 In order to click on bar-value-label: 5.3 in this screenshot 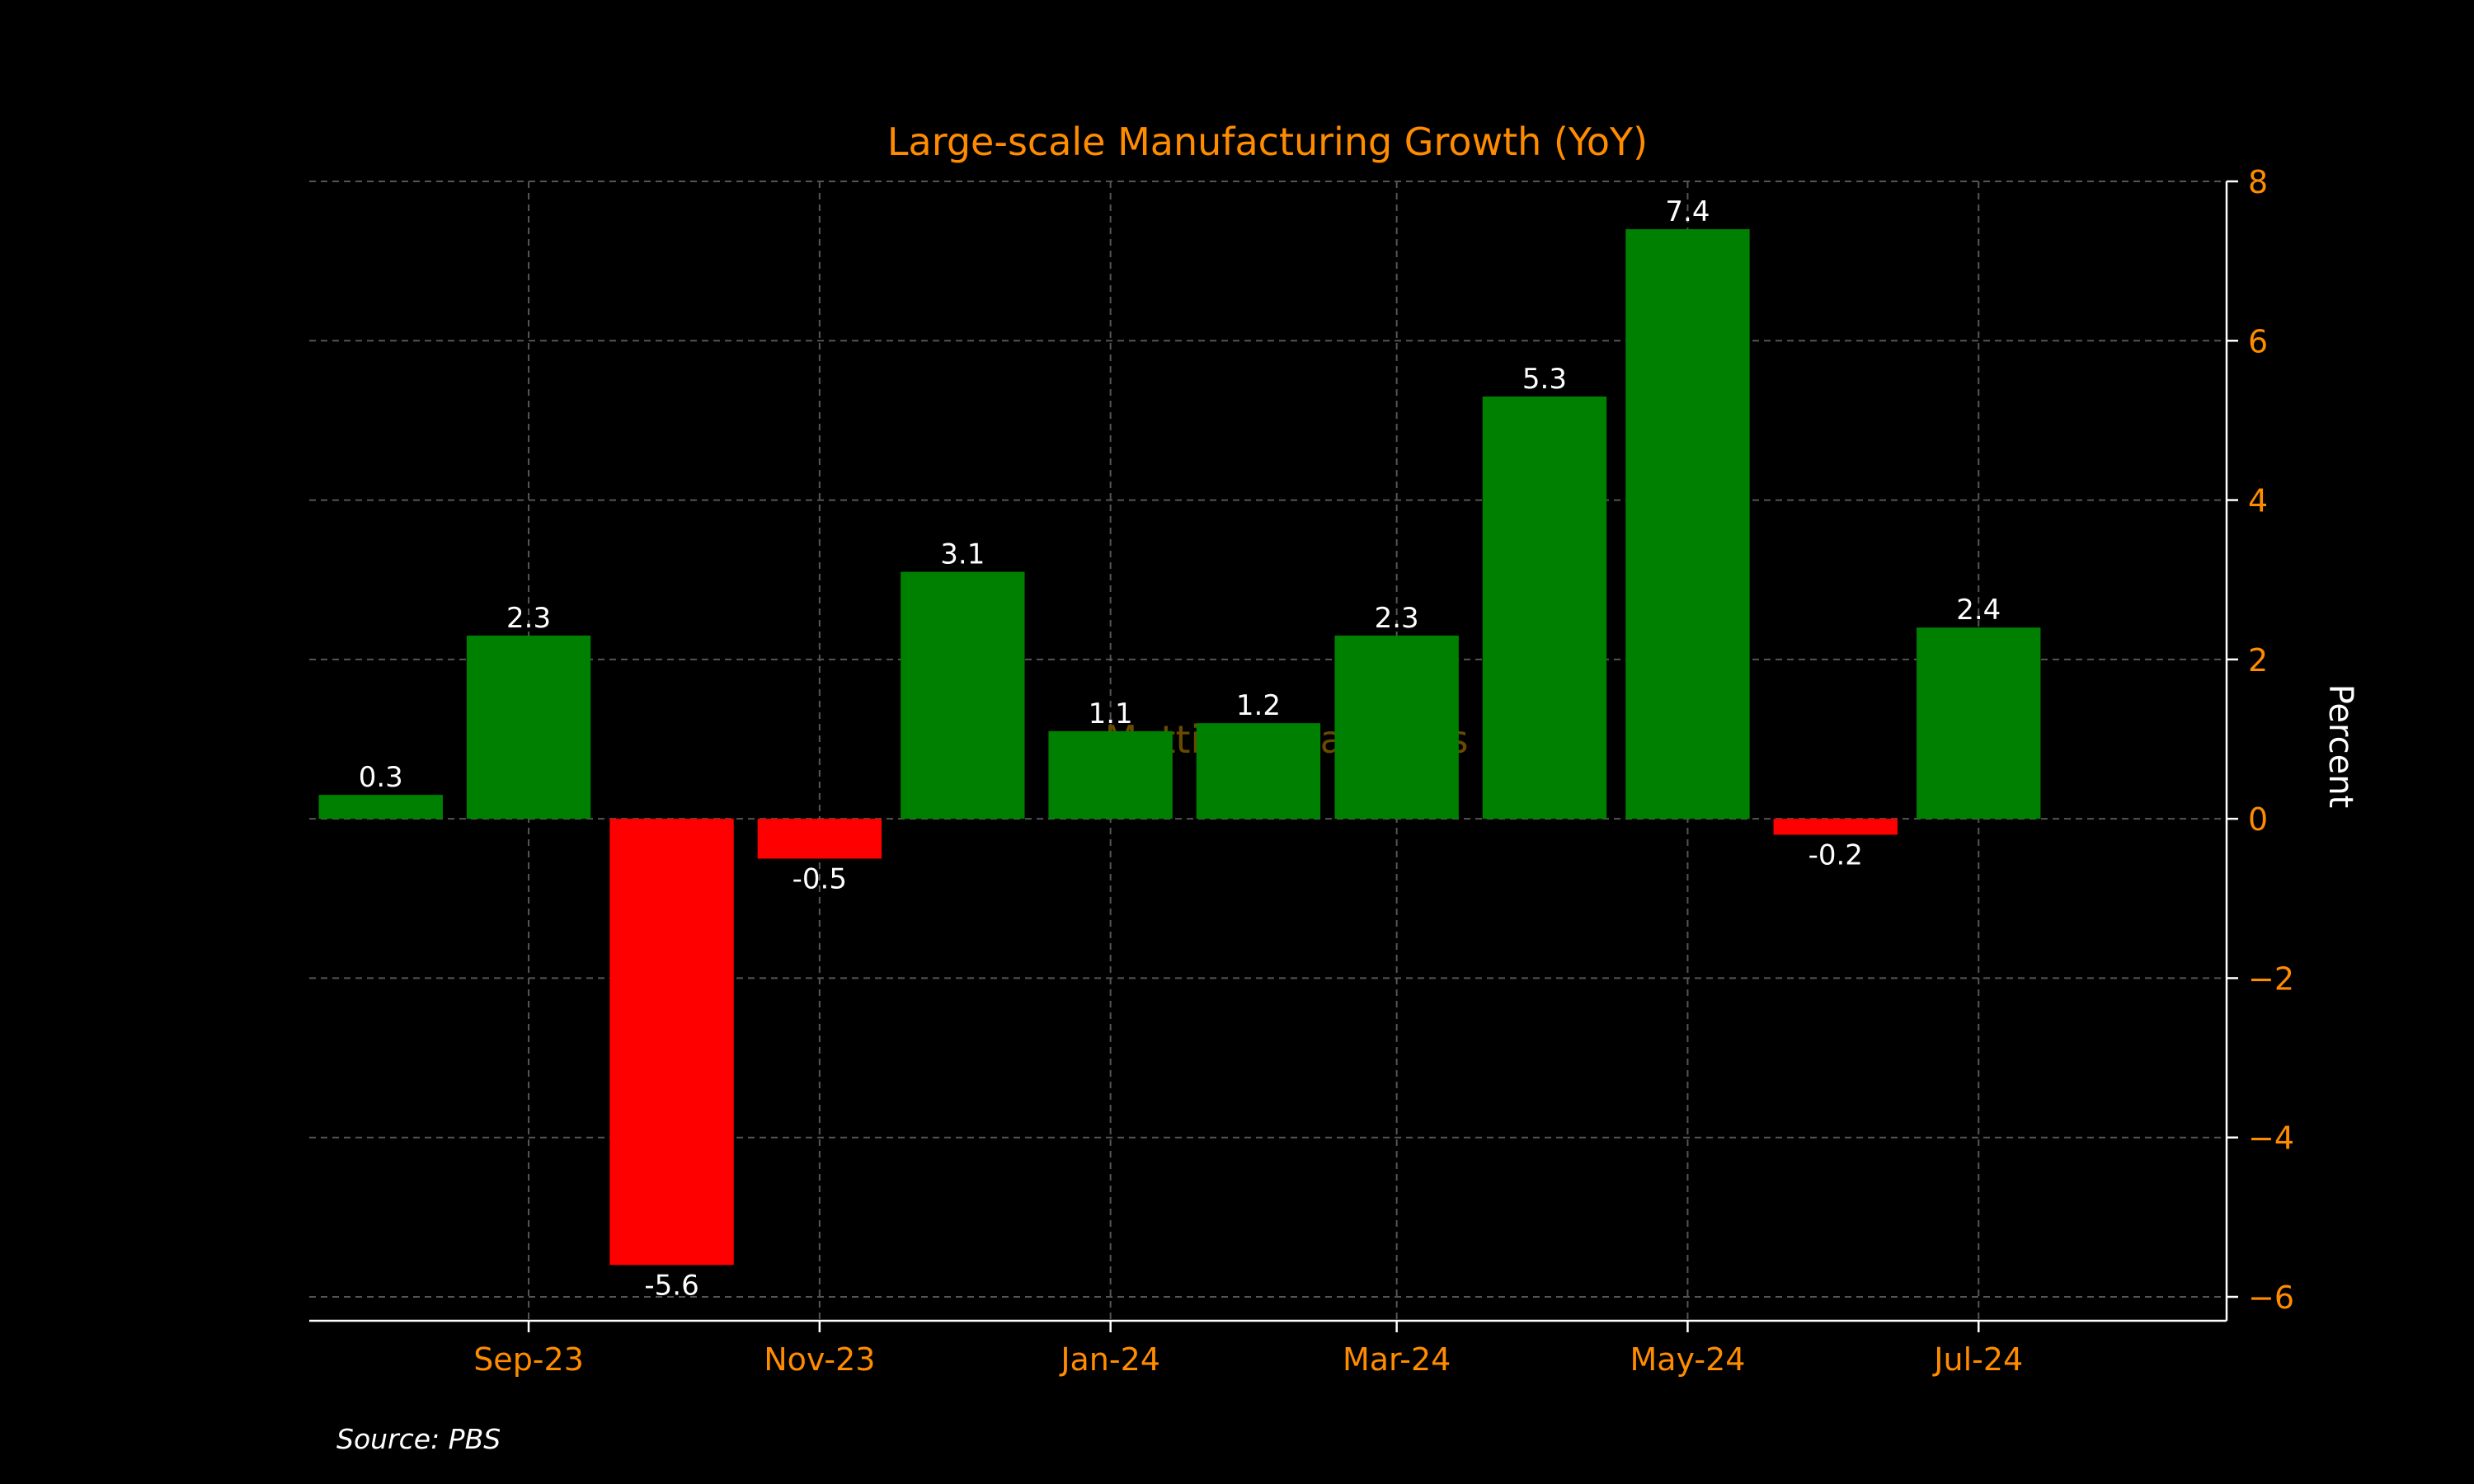, I will do `click(1544, 379)`.